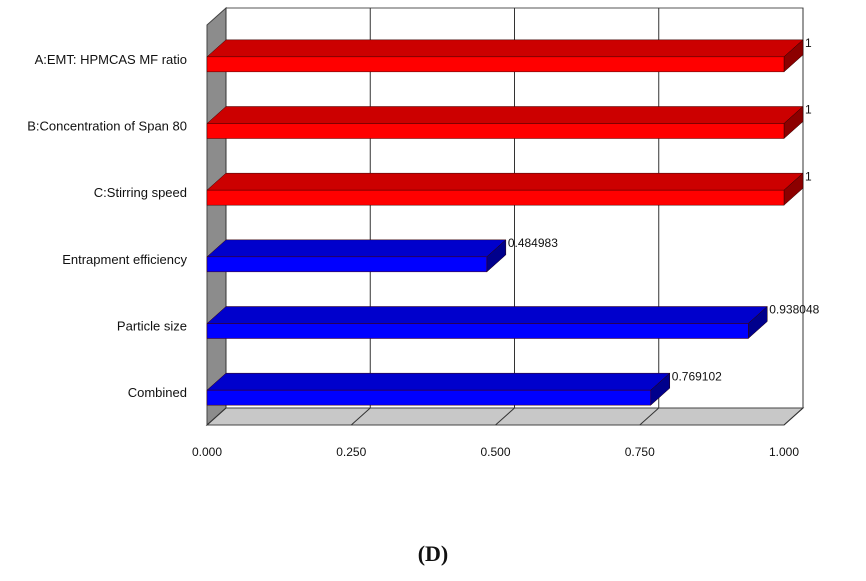 Image resolution: width=866 pixels, height=581 pixels. Describe the element at coordinates (111, 59) in the screenshot. I see `category-label: A:EMT: HPMCAS MF ratio` at that location.